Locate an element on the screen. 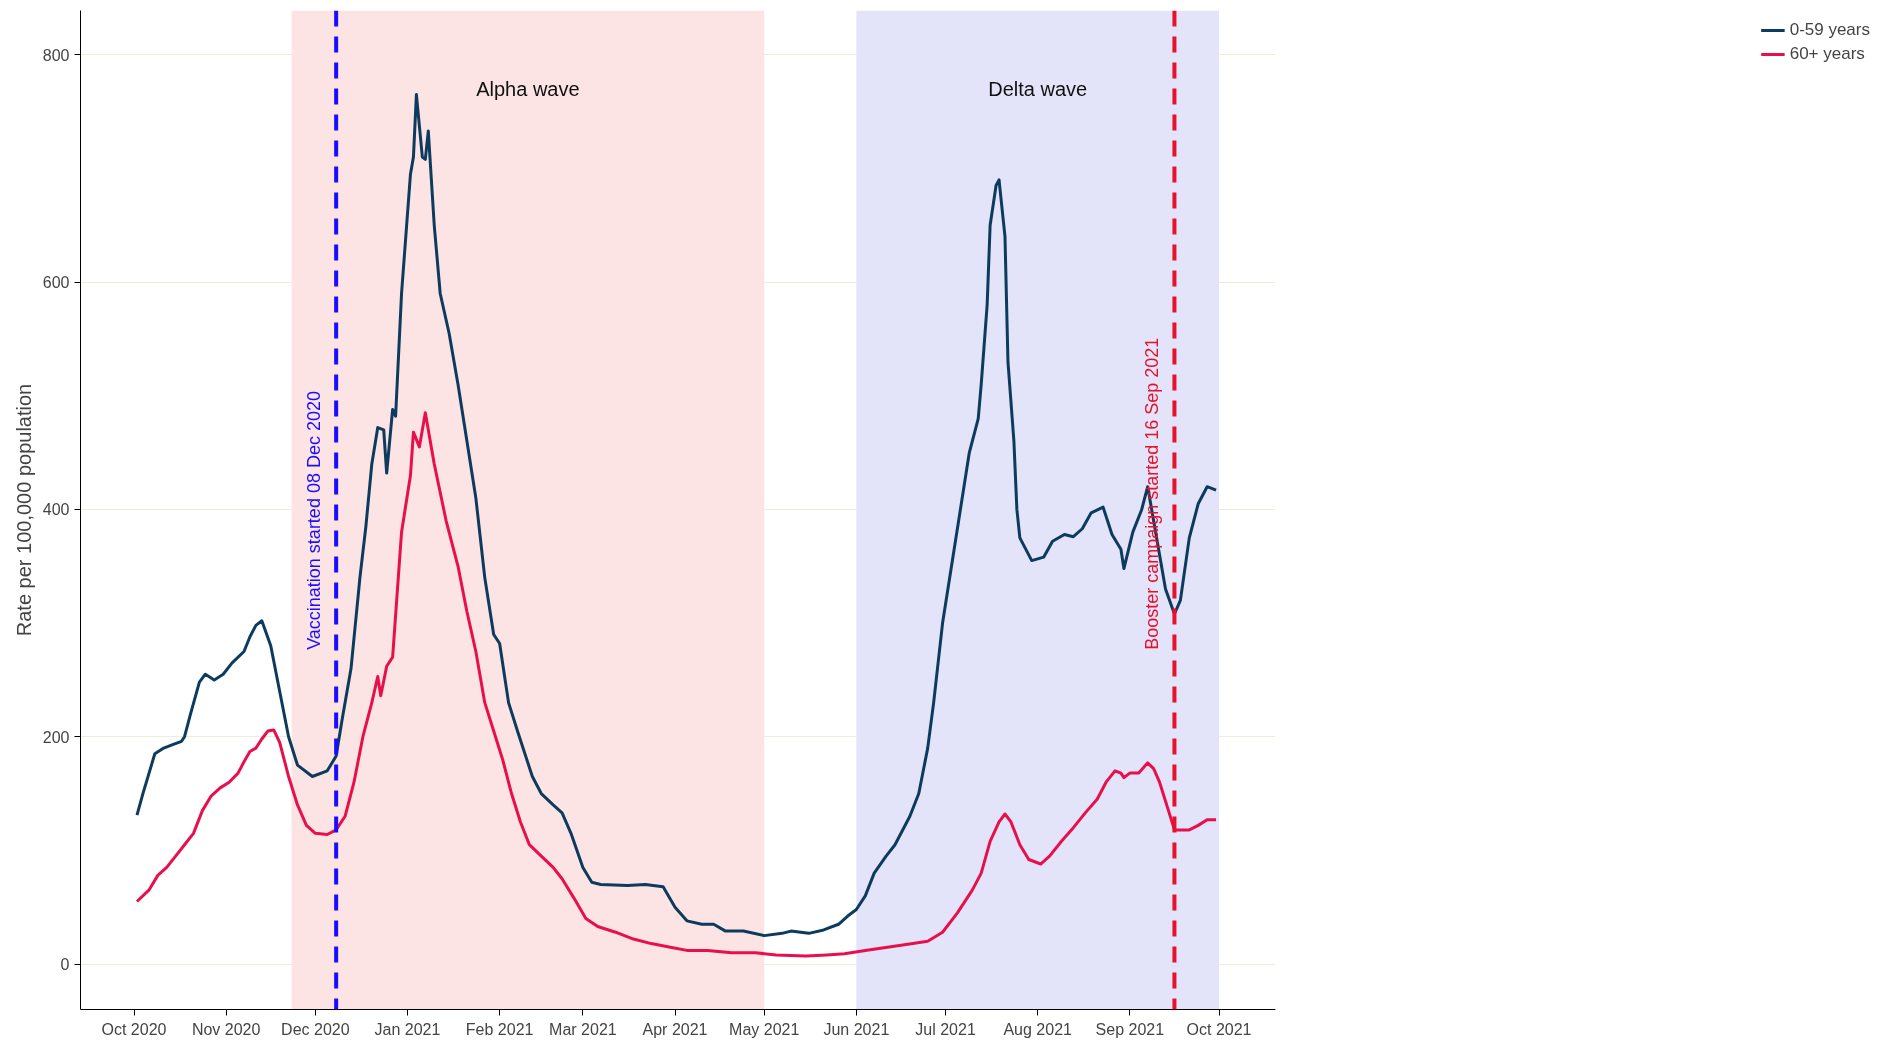 This screenshot has height=1049, width=1904. x-tick-label: Oct 2020 is located at coordinates (134, 1029).